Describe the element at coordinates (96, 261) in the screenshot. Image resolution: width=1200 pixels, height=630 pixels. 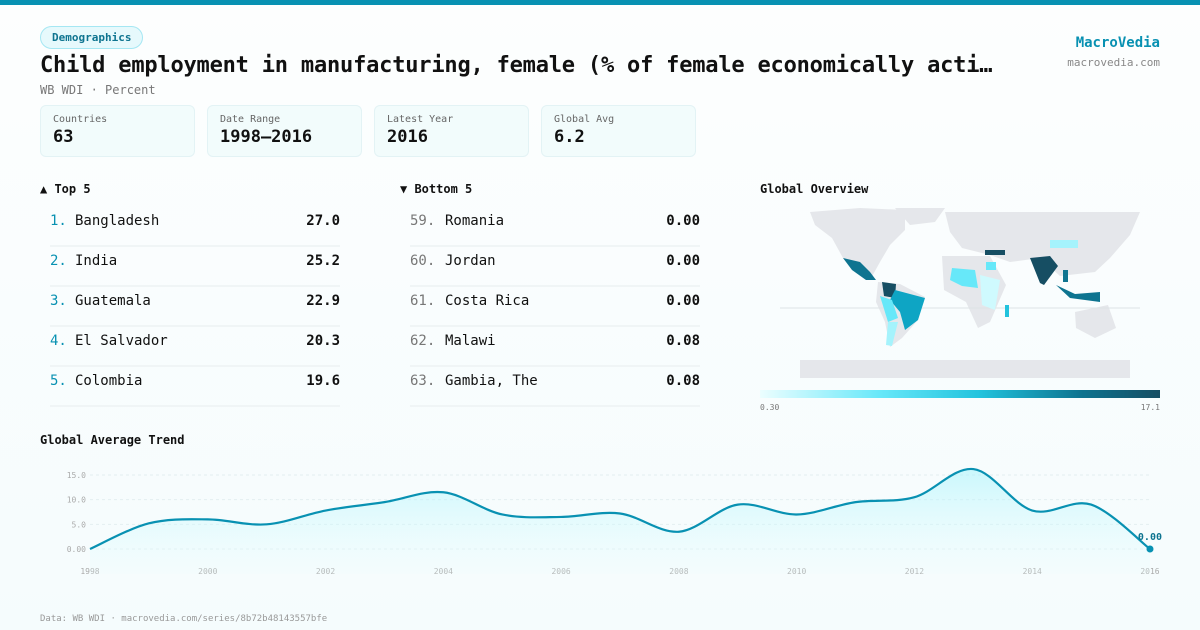
I see `country-name: India` at that location.